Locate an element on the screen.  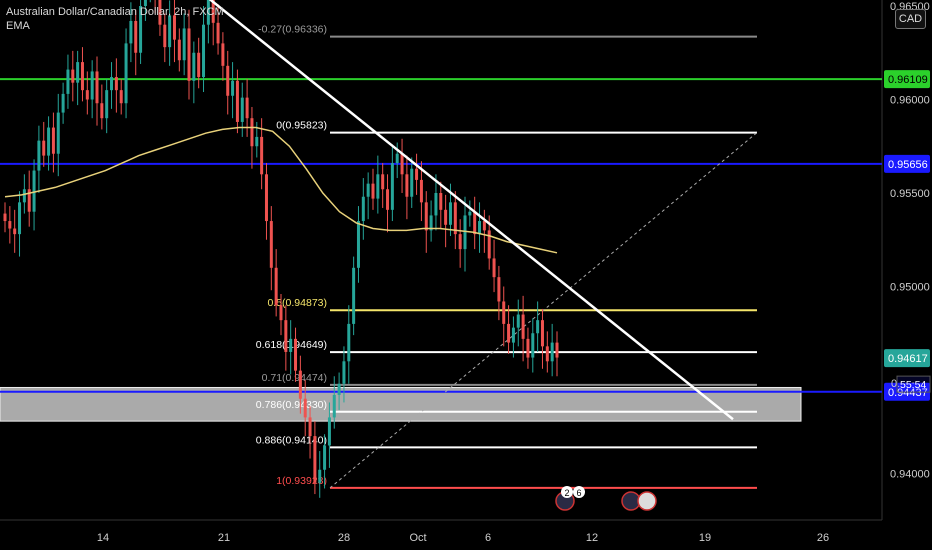
x-tick-label: 26 is located at coordinates (823, 538).